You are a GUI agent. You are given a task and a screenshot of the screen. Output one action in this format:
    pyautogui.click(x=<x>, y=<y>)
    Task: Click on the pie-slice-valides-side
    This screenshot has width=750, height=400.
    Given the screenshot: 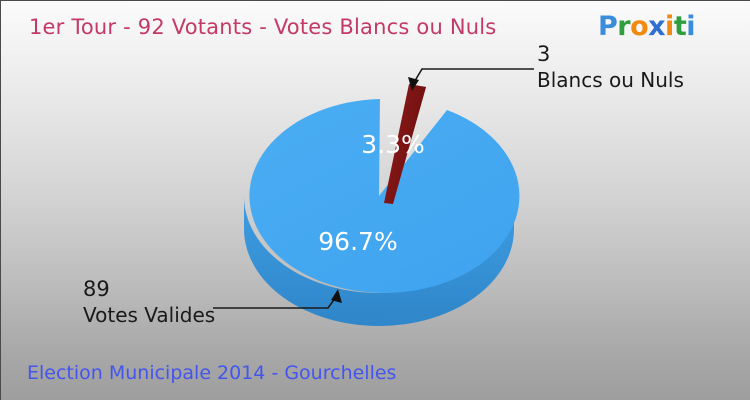 What is the action you would take?
    pyautogui.click(x=379, y=261)
    